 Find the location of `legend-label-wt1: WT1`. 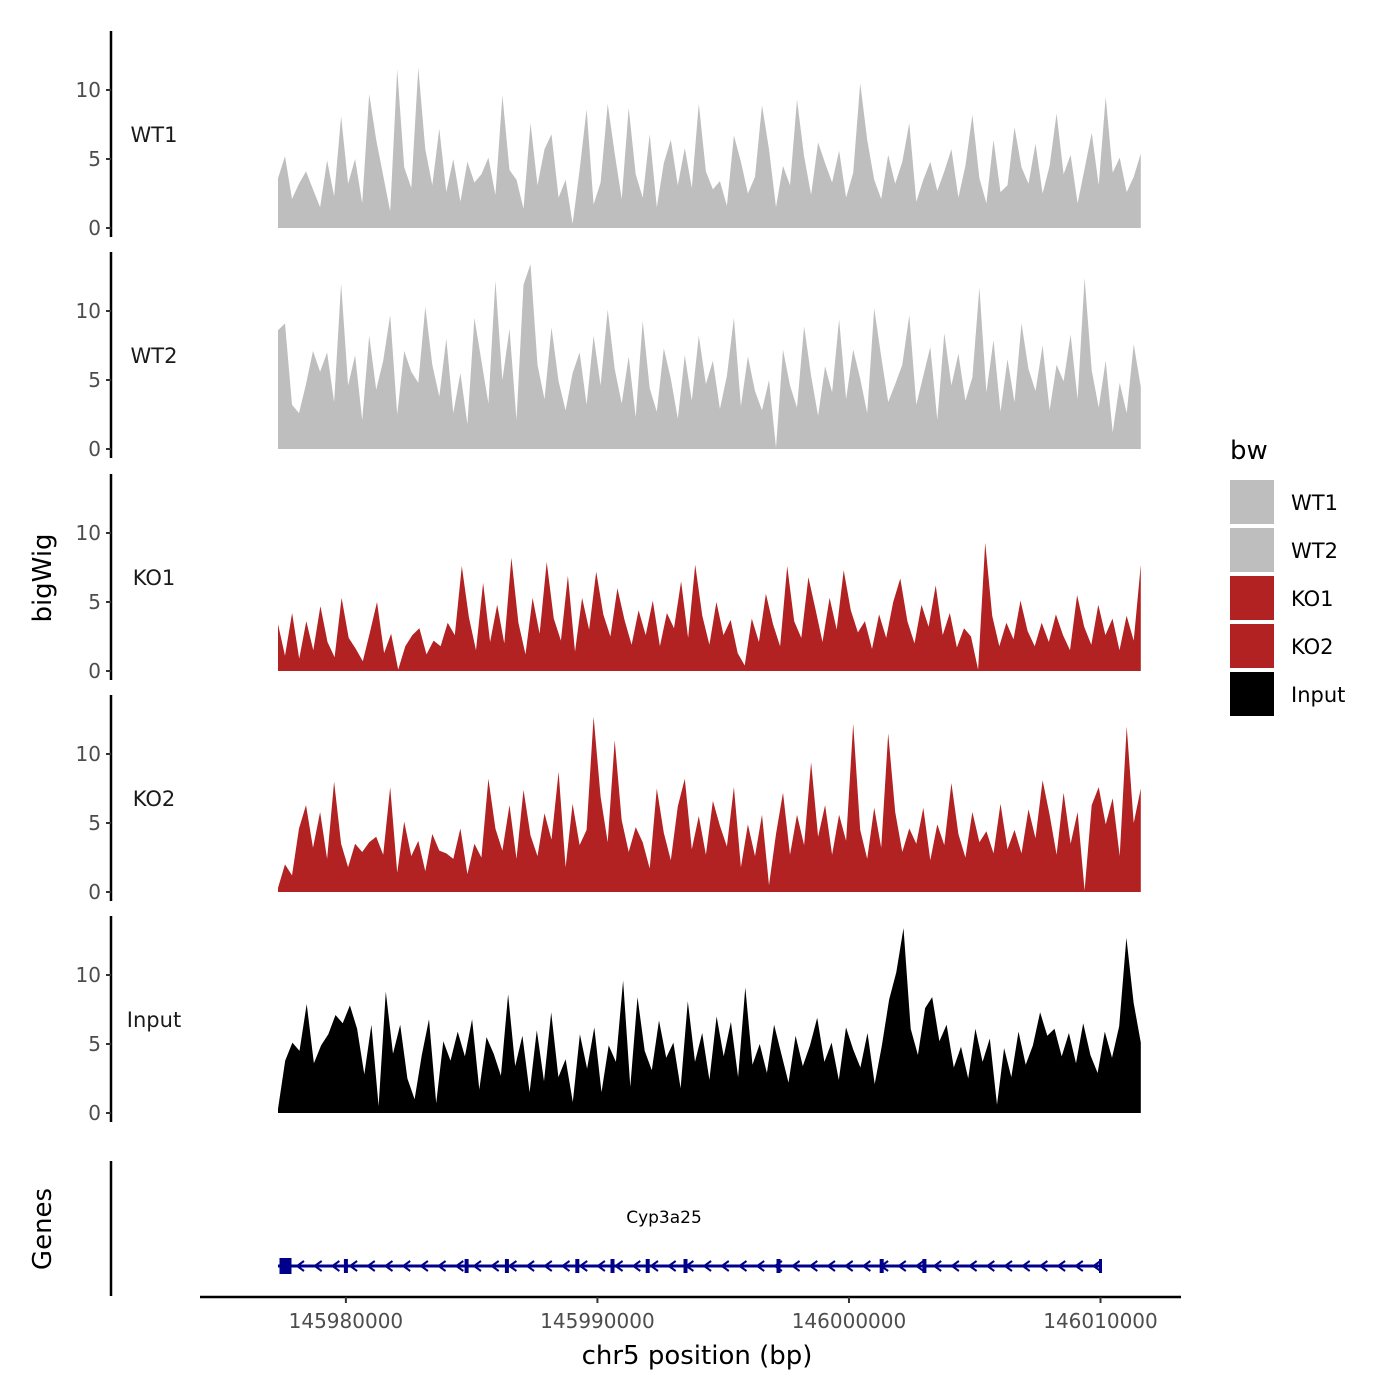

legend-label-wt1: WT1 is located at coordinates (1314, 503).